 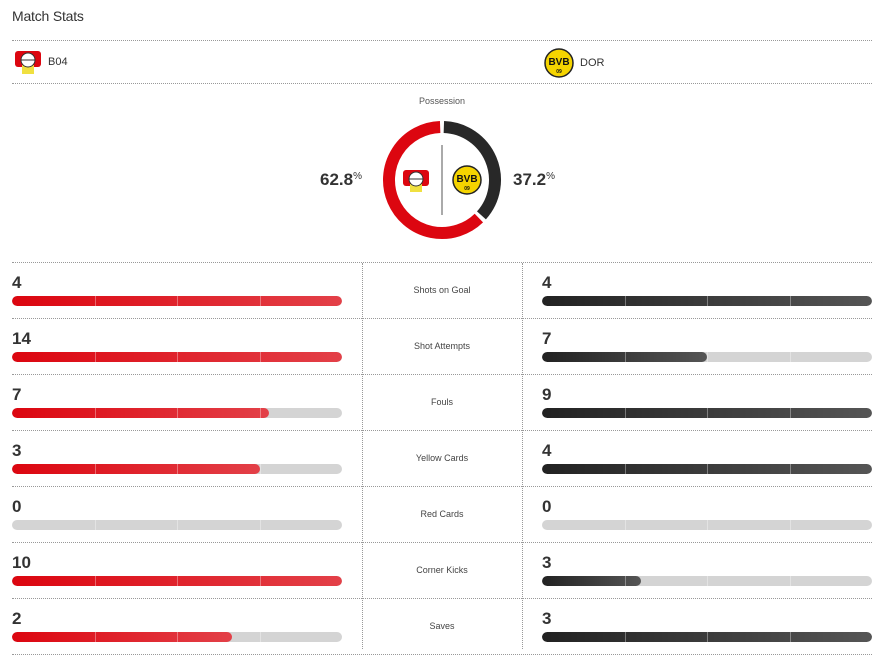 What do you see at coordinates (530, 179) in the screenshot?
I see `away-possession-value: 37.2` at bounding box center [530, 179].